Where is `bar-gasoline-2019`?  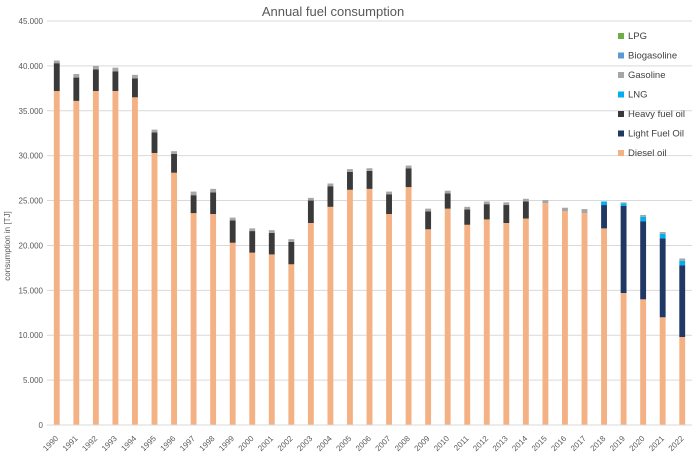
bar-gasoline-2019 is located at coordinates (623, 203).